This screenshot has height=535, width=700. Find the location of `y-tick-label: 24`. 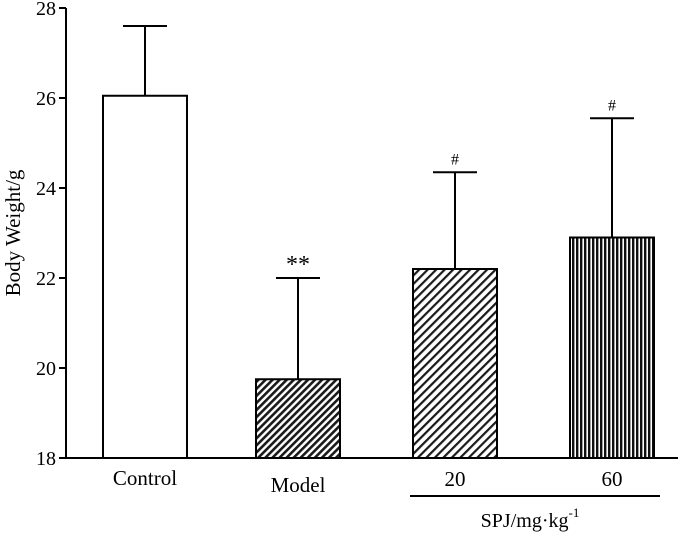

y-tick-label: 24 is located at coordinates (46, 189).